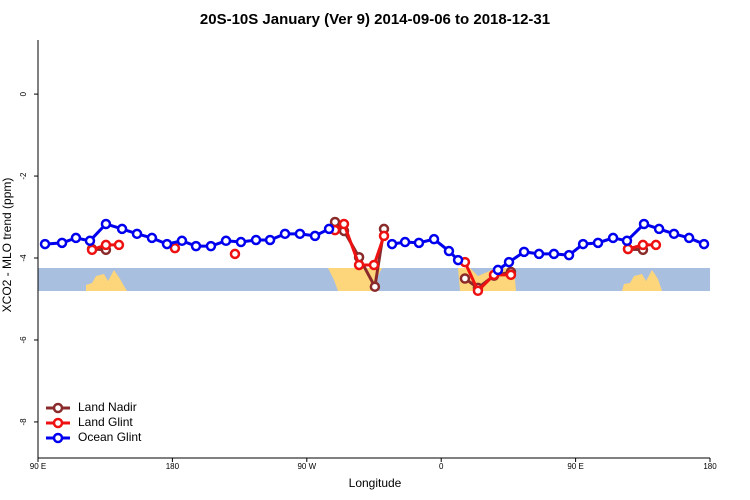  What do you see at coordinates (23, 422) in the screenshot?
I see `y-tick-label: -8` at bounding box center [23, 422].